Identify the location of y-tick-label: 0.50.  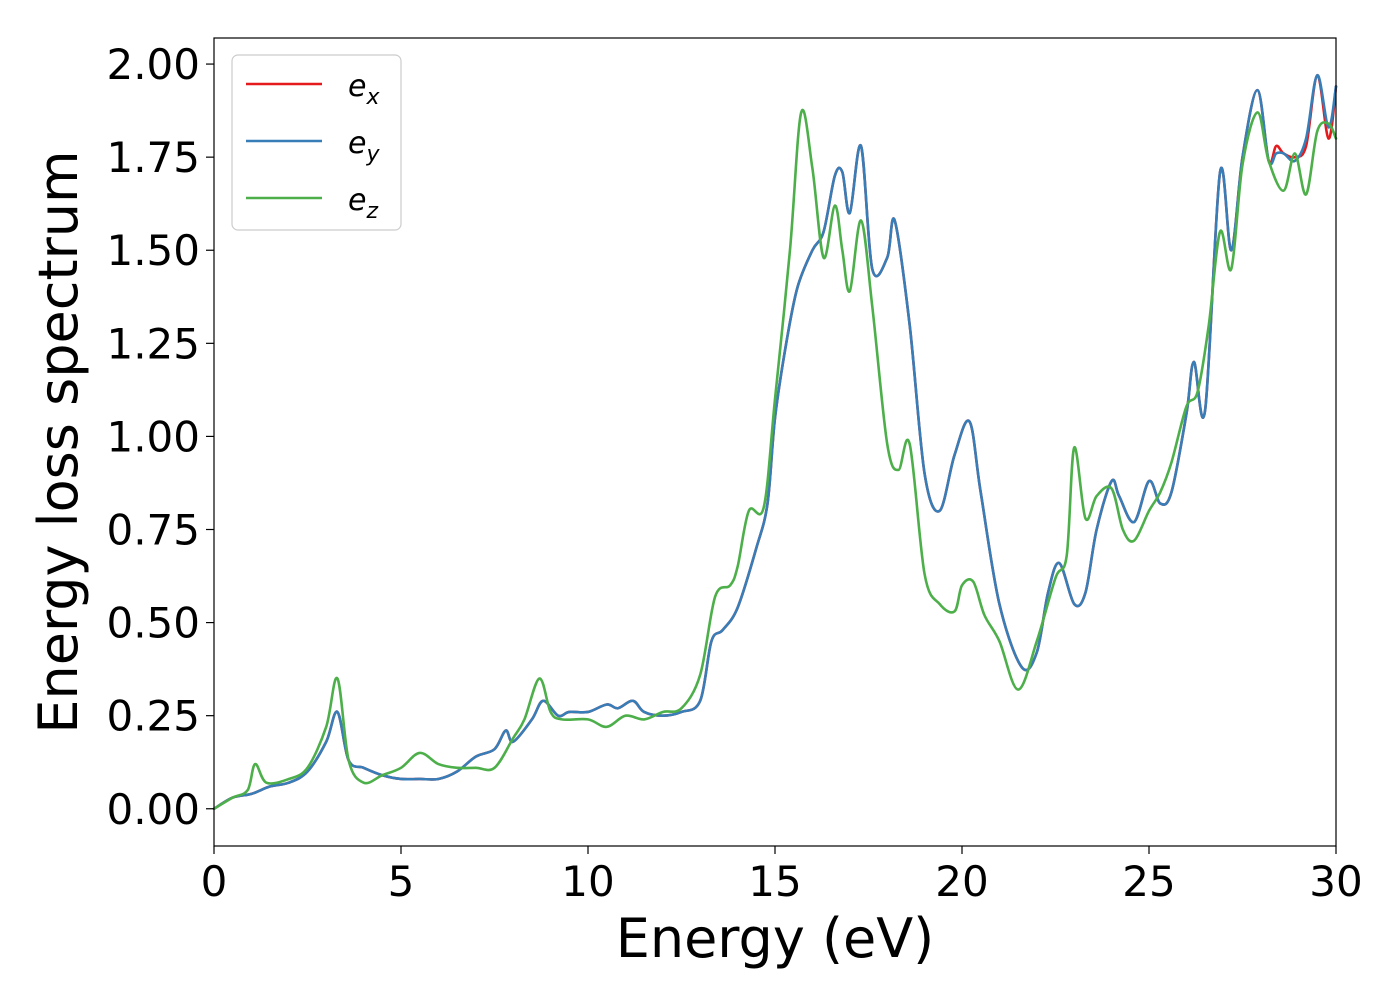
(153, 623).